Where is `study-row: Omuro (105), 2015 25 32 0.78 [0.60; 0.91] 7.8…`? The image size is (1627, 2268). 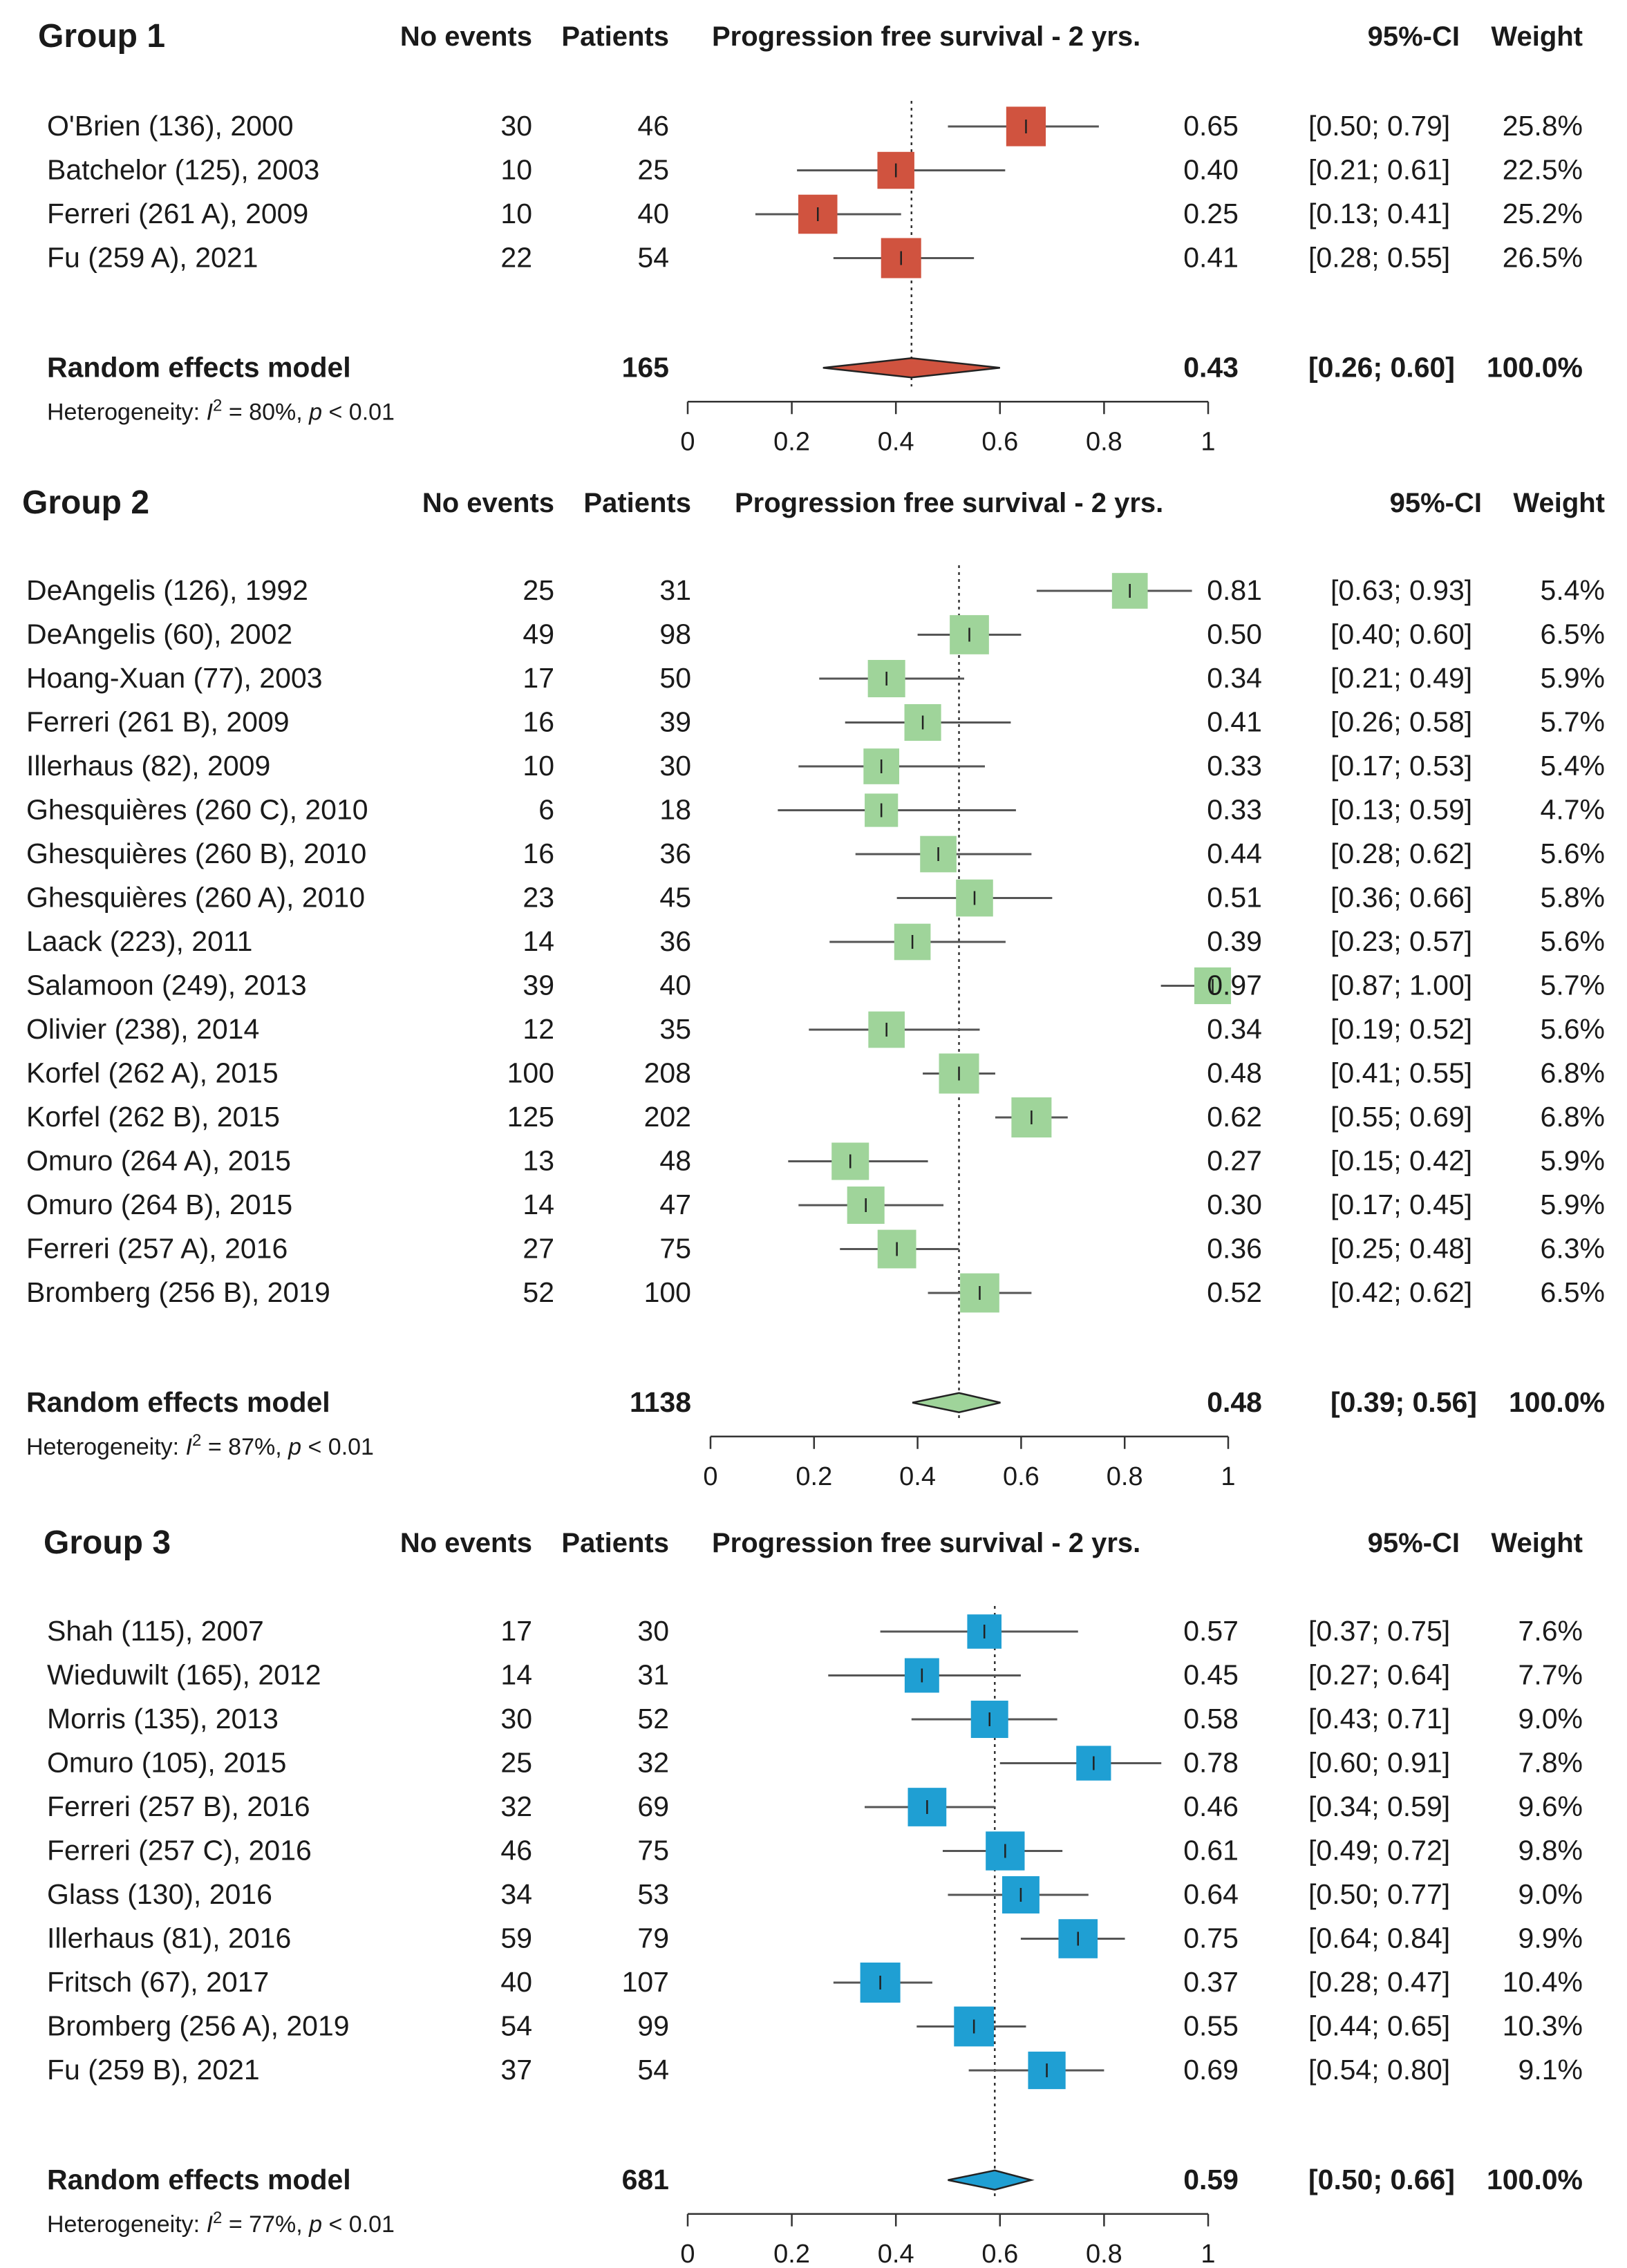 study-row: Omuro (105), 2015 25 32 0.78 [0.60; 0.91] 7.8… is located at coordinates (815, 1763).